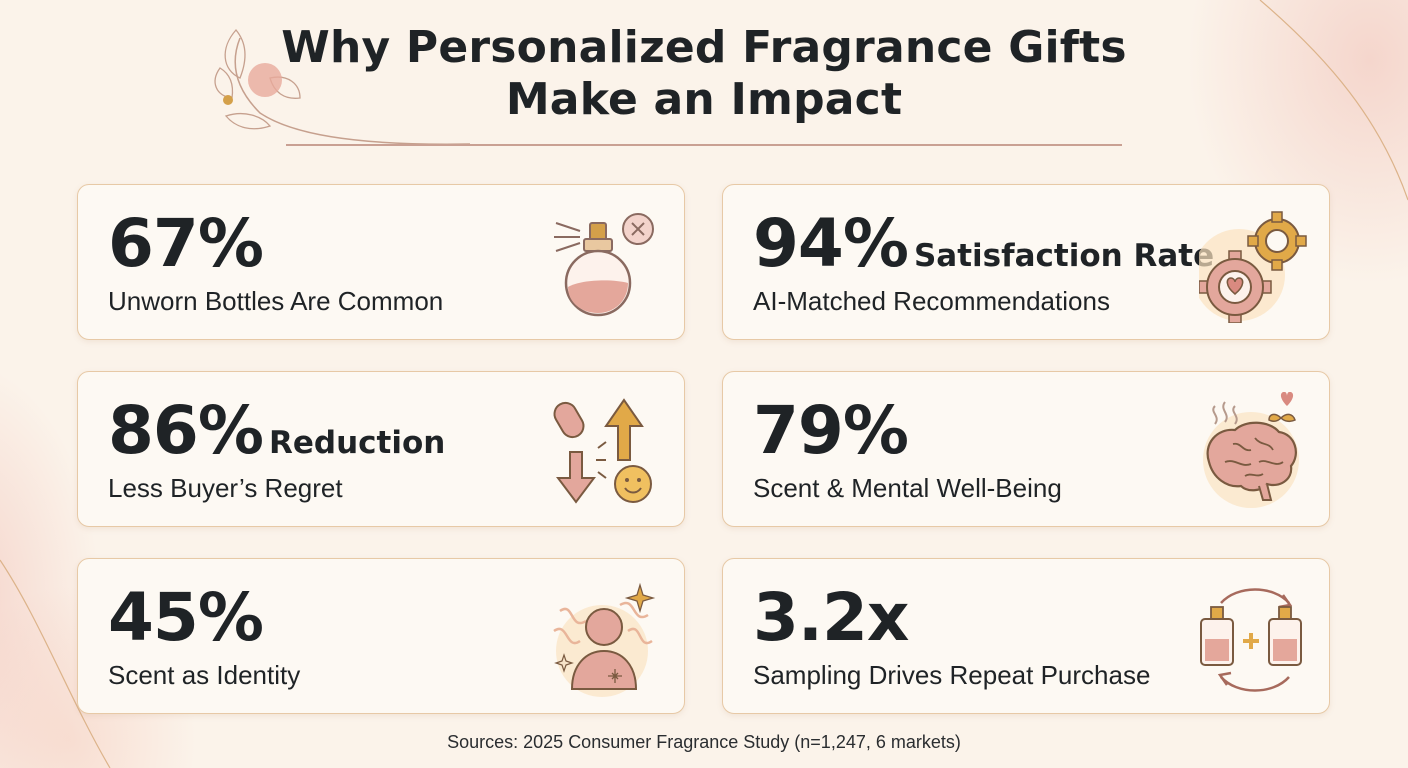  I want to click on title-line-2: Make an Impact, so click(704, 99).